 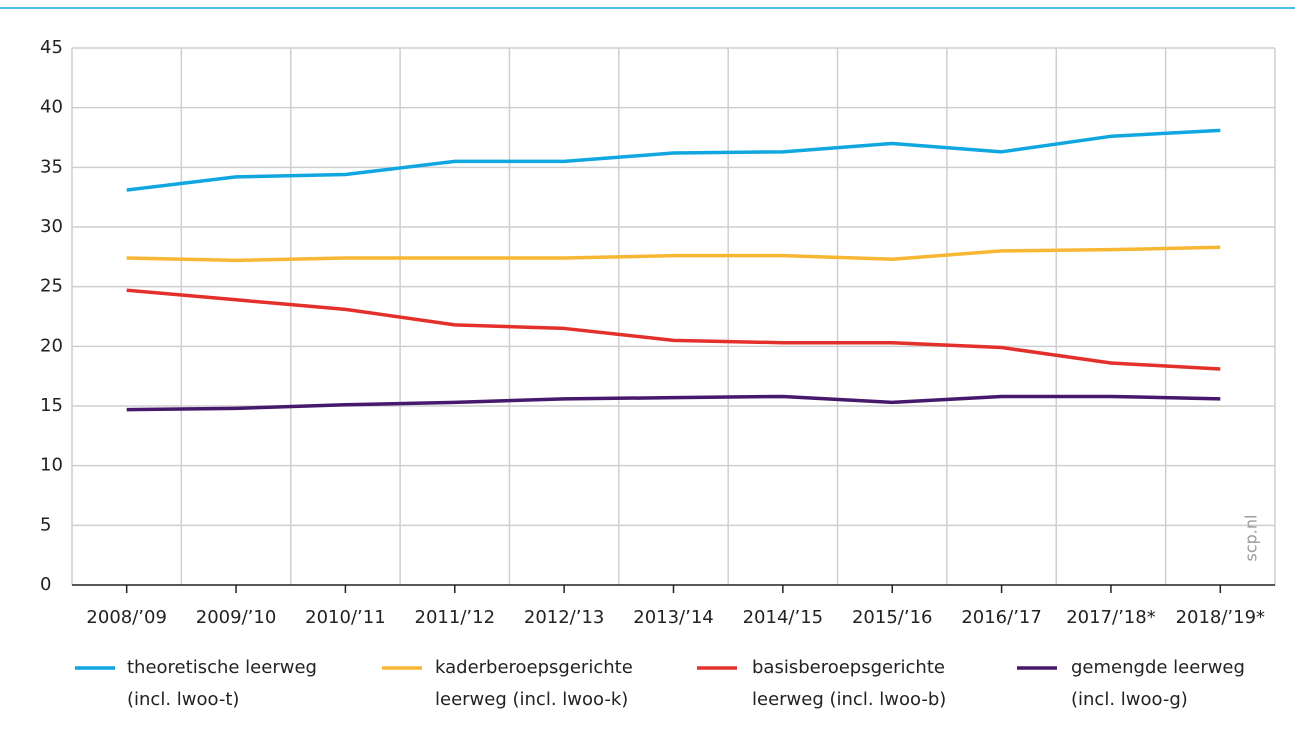 What do you see at coordinates (1221, 617) in the screenshot?
I see `x-tick-label: 2018/’19*` at bounding box center [1221, 617].